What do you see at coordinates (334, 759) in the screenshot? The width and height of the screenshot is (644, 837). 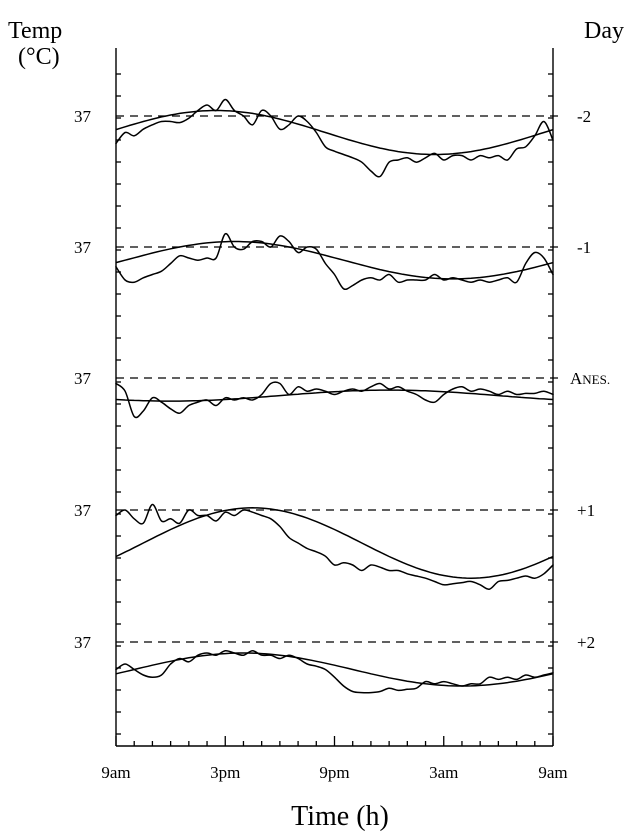 I see `x-axis-ticks: 9am 3pm 9pm 3am 9am` at bounding box center [334, 759].